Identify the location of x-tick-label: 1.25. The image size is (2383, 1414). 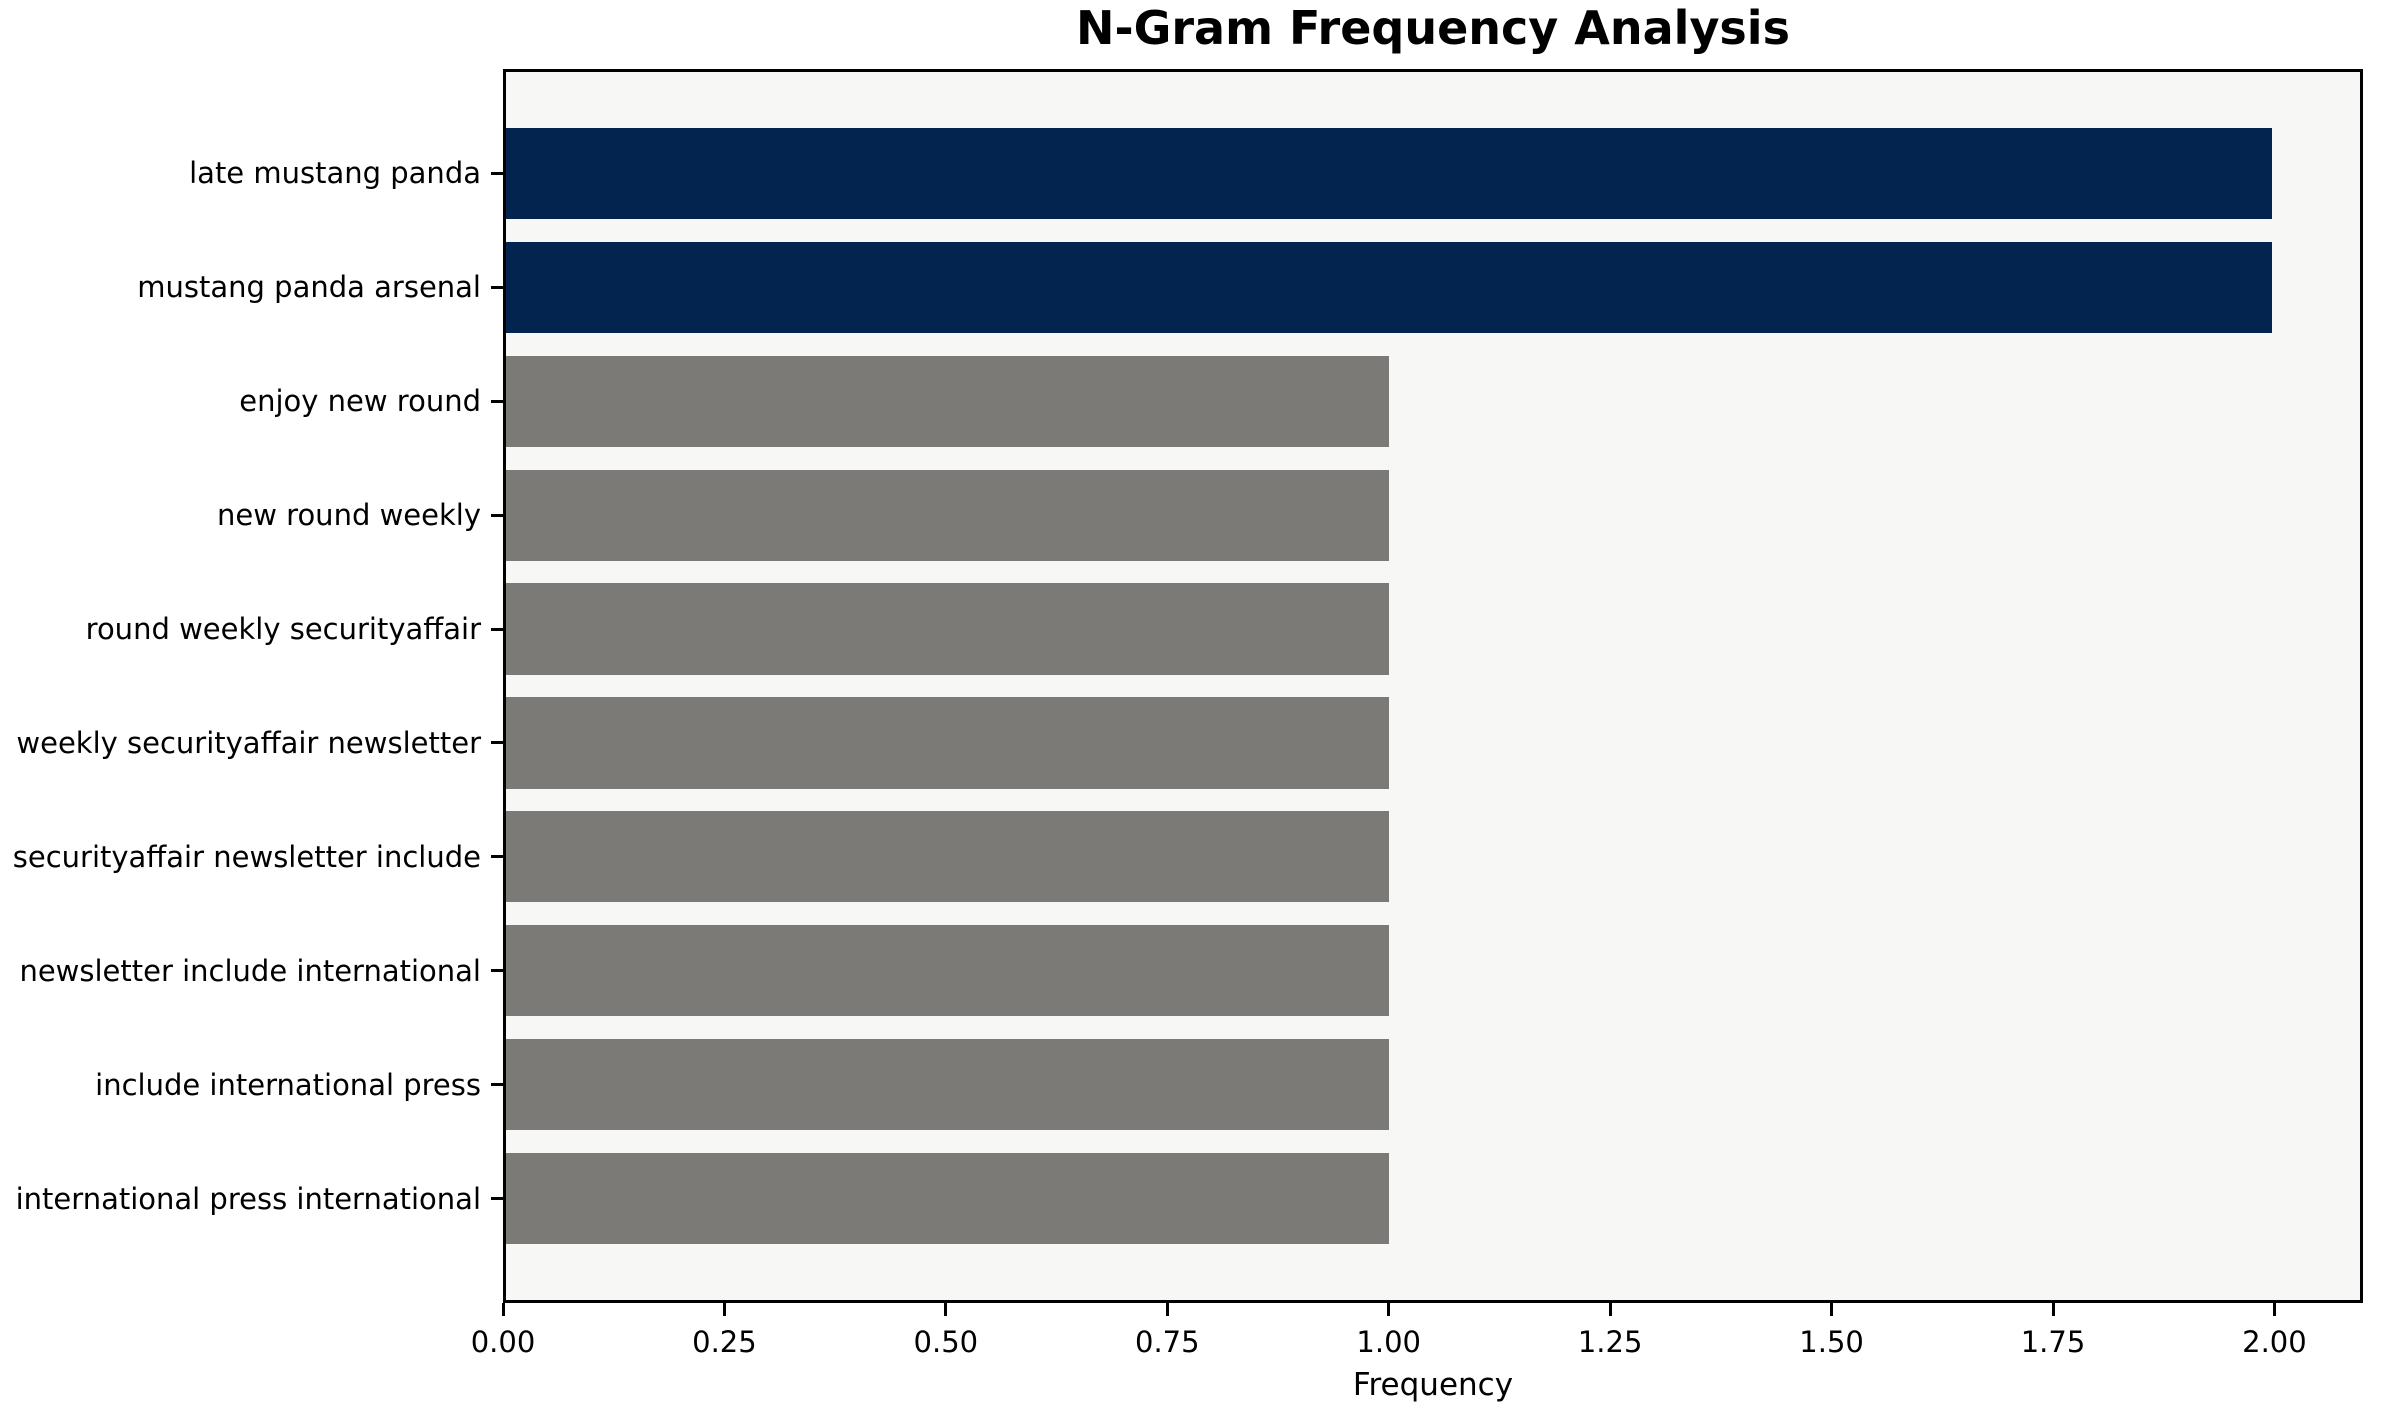
(1610, 1342).